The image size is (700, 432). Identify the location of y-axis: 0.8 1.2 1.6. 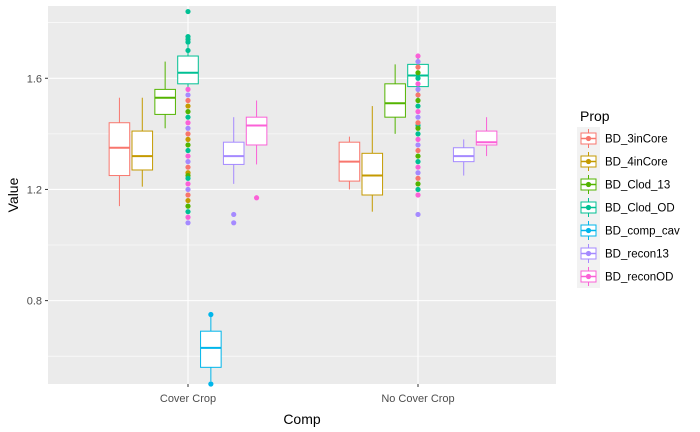
(37, 190).